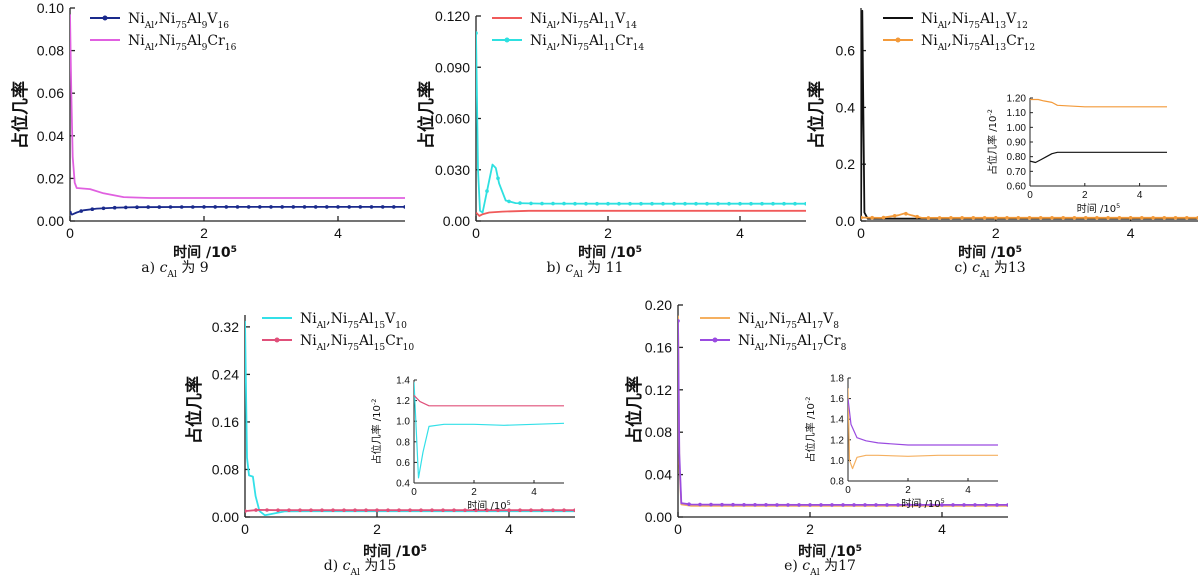 This screenshot has width=1200, height=588. Describe the element at coordinates (792, 343) in the screenshot. I see `legend-label: NiAl,Ni75Al17Cr8` at that location.